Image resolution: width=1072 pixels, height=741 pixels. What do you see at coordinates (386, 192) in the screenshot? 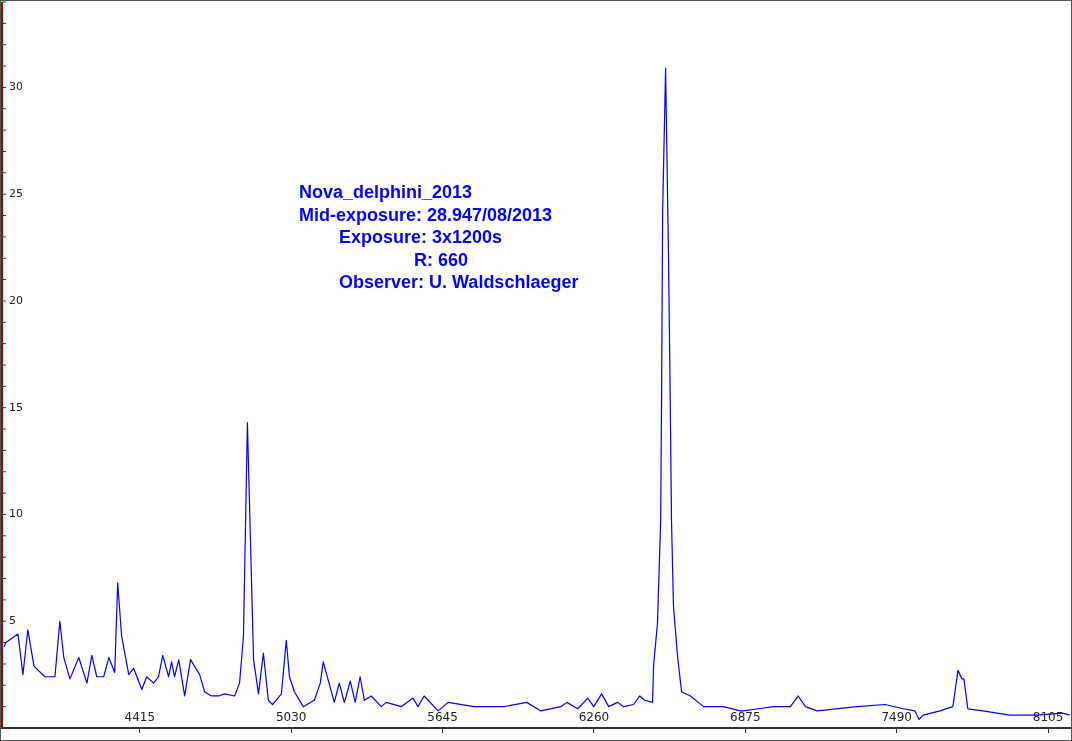
I see `annotation: Nova_delphini_2013` at bounding box center [386, 192].